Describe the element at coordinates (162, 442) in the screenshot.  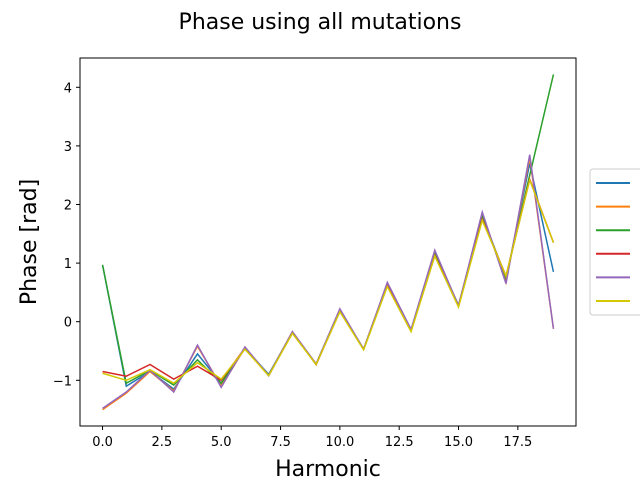
I see `x-tick-label: 2.5` at that location.